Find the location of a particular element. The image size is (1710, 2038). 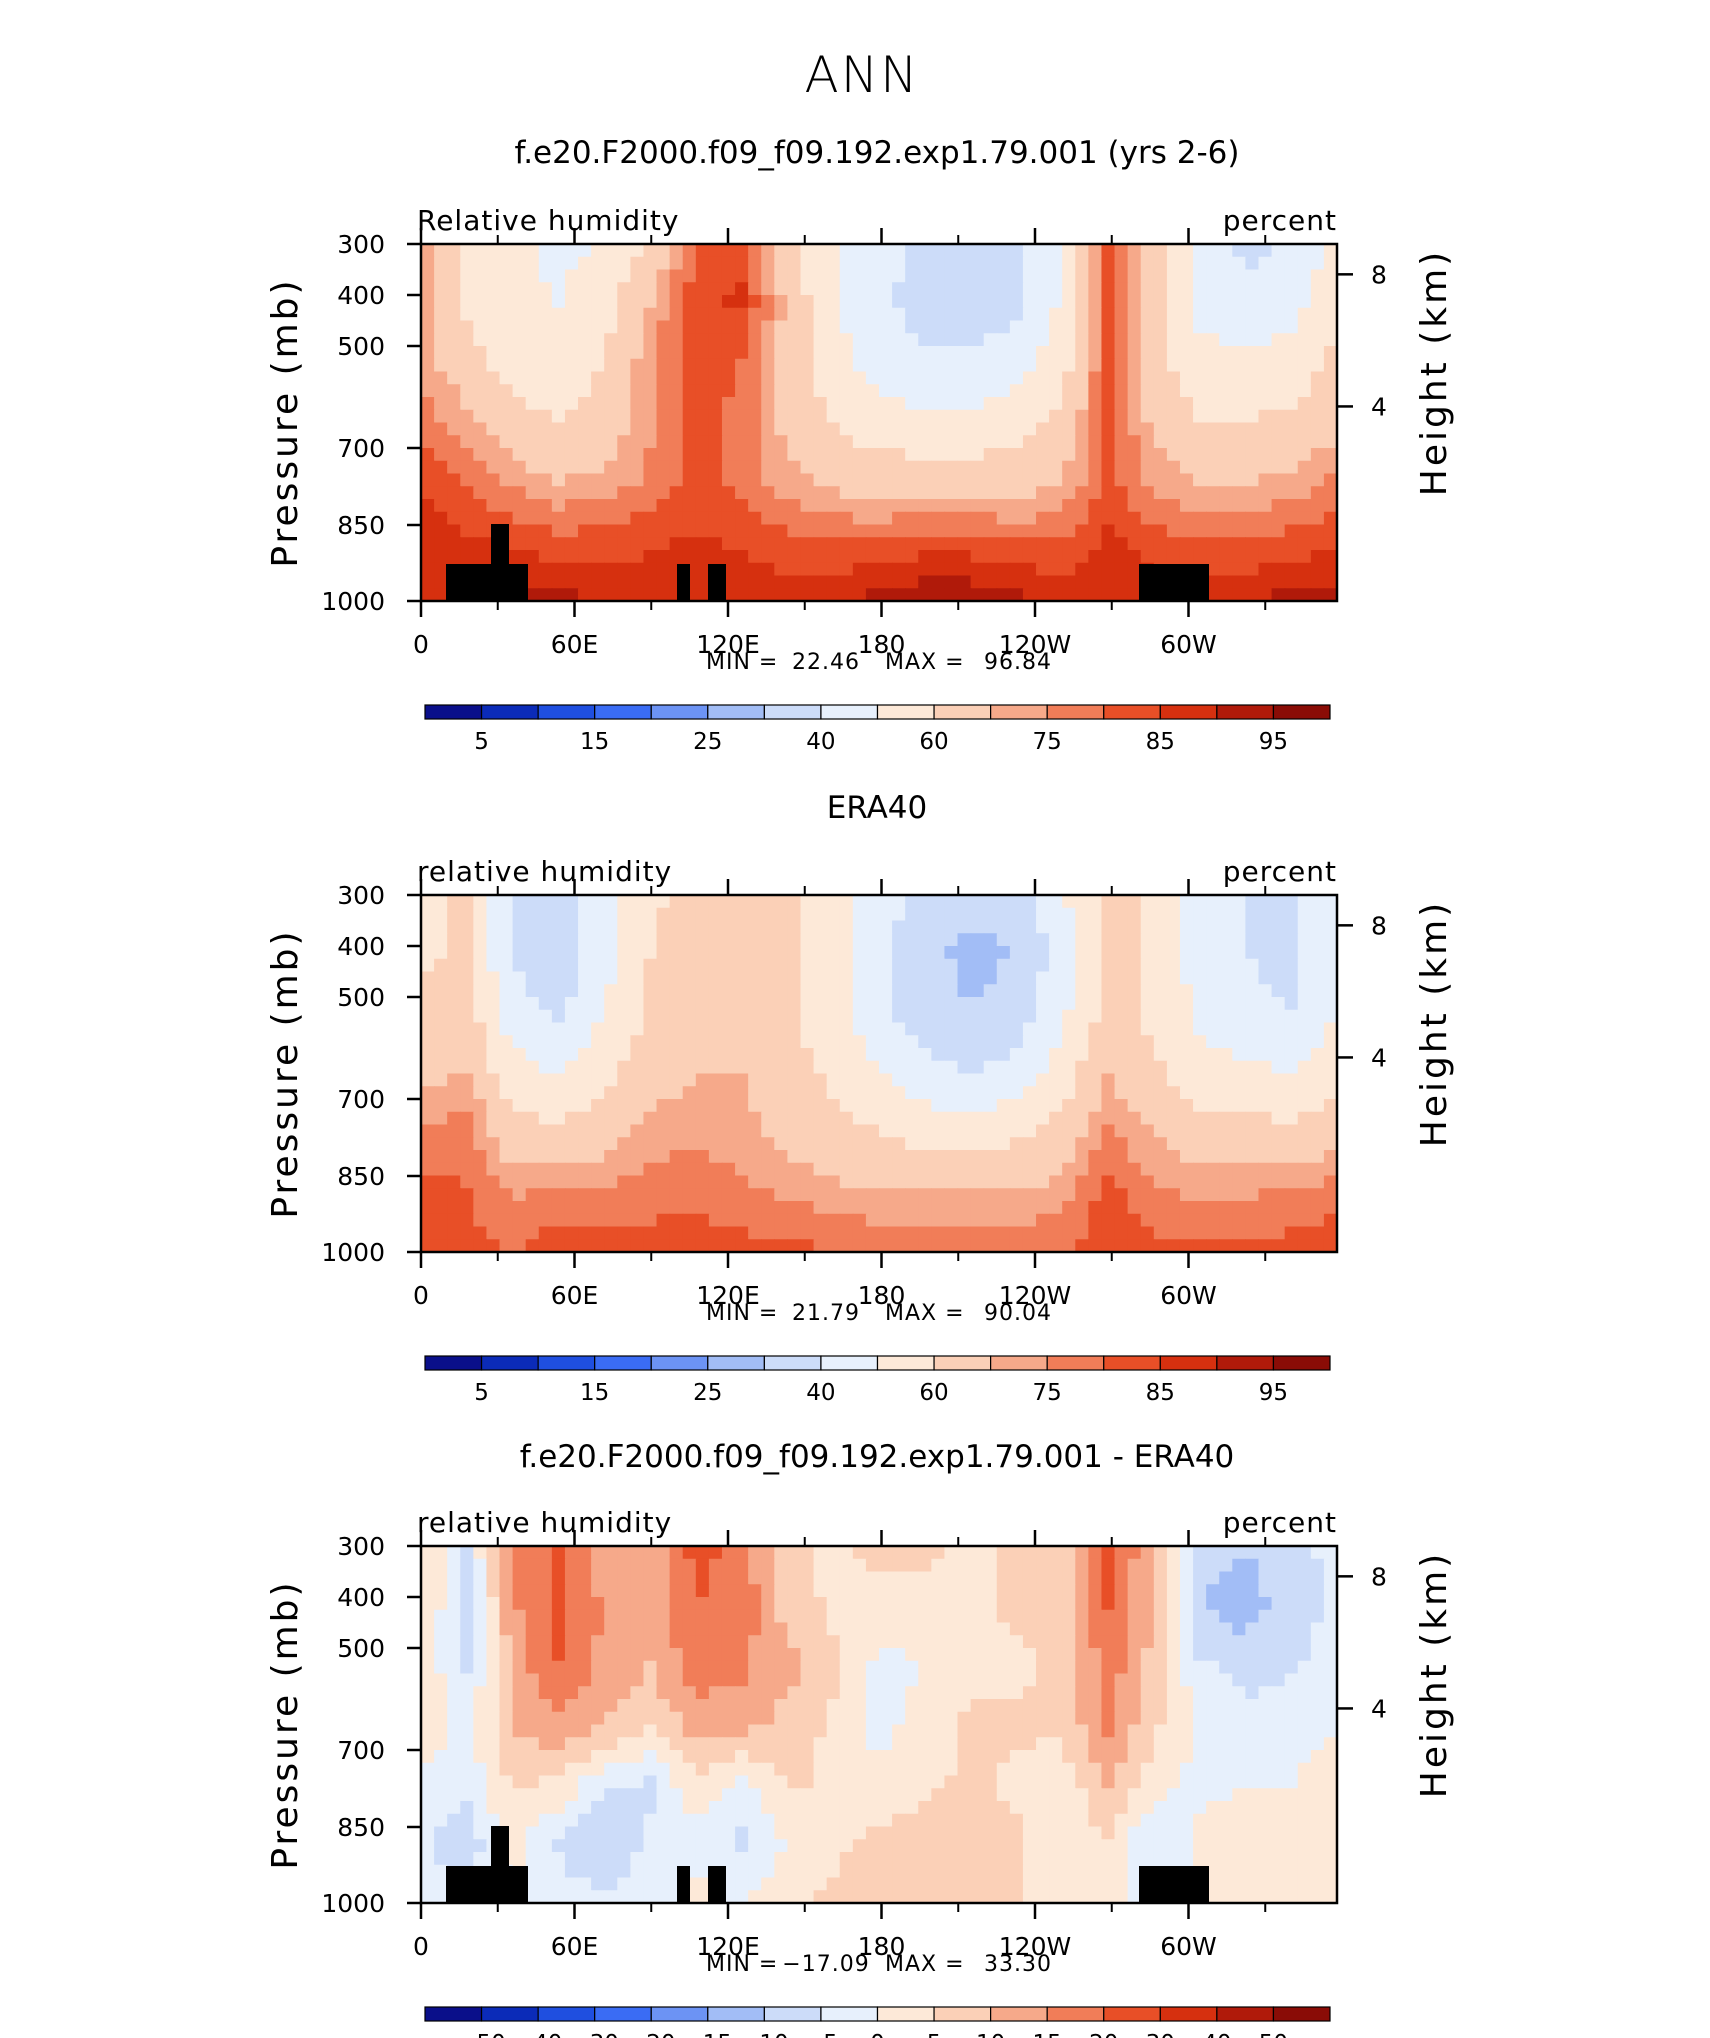

y-tick-label: 700 is located at coordinates (361, 1099).